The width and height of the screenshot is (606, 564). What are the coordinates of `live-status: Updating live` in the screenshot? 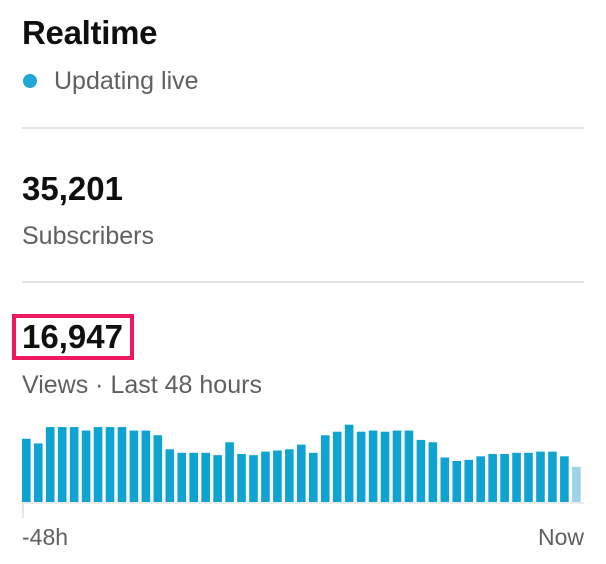 It's located at (110, 81).